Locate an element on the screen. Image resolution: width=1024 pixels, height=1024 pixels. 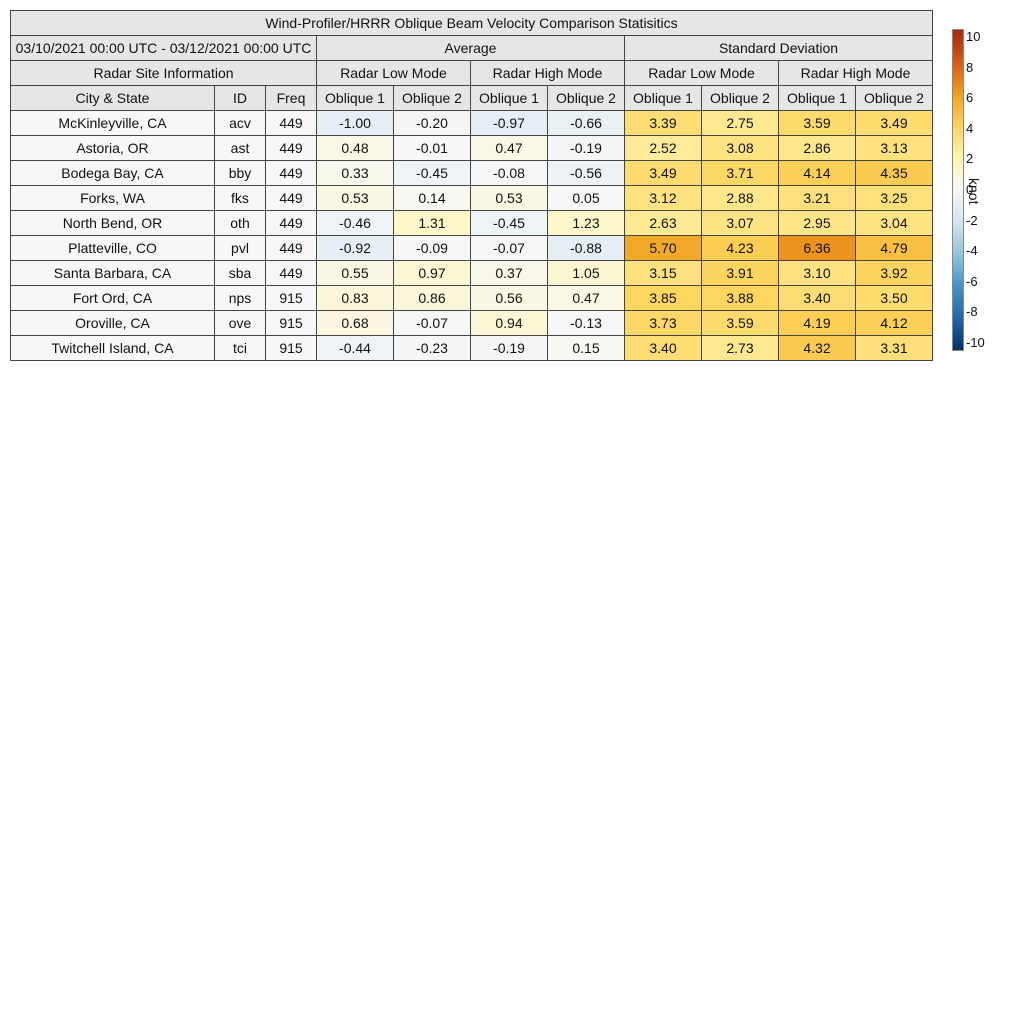
avg-high-oblique1-cell: -0.07 is located at coordinates (509, 248).